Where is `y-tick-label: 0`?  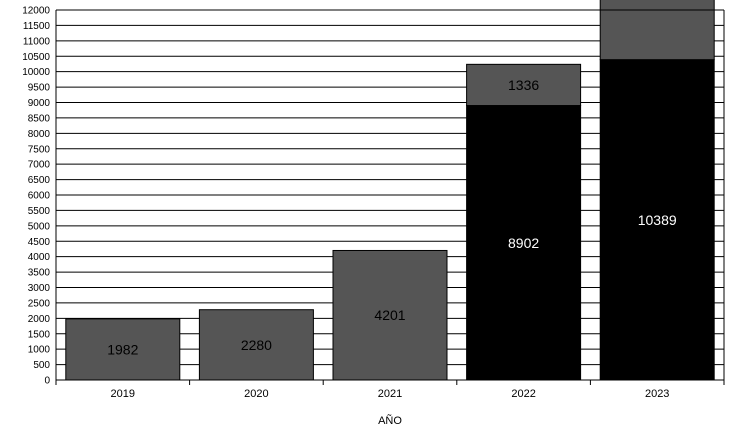 y-tick-label: 0 is located at coordinates (47, 381).